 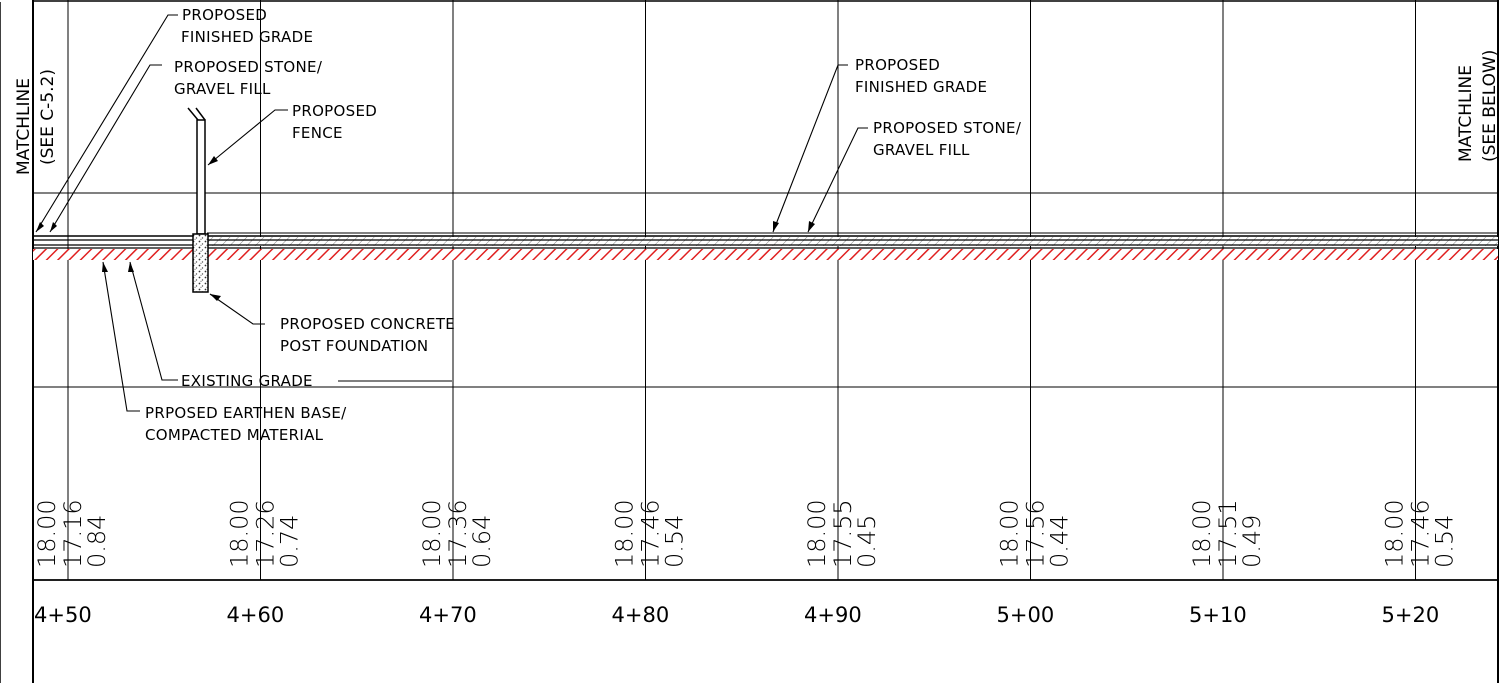 What do you see at coordinates (256, 615) in the screenshot?
I see `station-label: 4+60` at bounding box center [256, 615].